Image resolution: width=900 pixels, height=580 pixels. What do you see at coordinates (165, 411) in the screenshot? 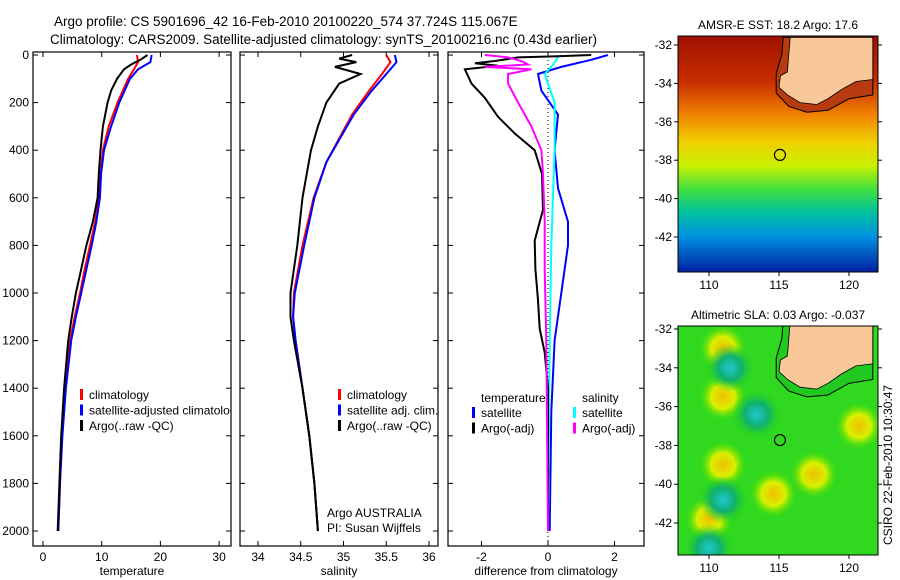
I see `legend-label: satellite-adjusted climatology` at bounding box center [165, 411].